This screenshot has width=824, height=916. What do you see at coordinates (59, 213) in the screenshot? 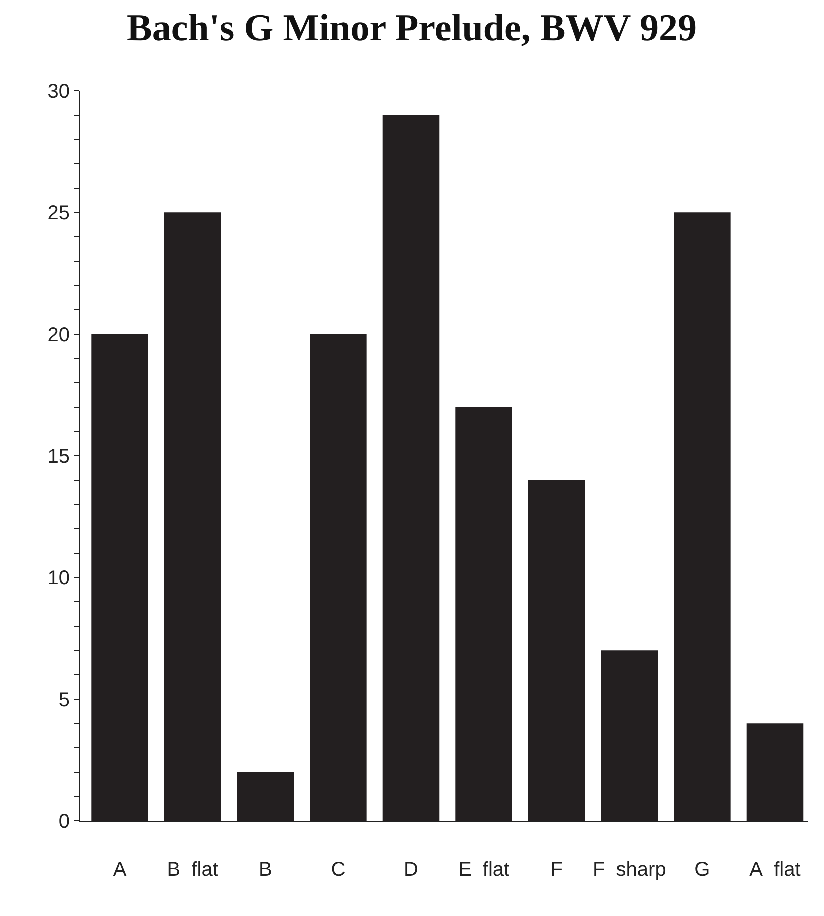
I see `y-tick-label: 25` at bounding box center [59, 213].